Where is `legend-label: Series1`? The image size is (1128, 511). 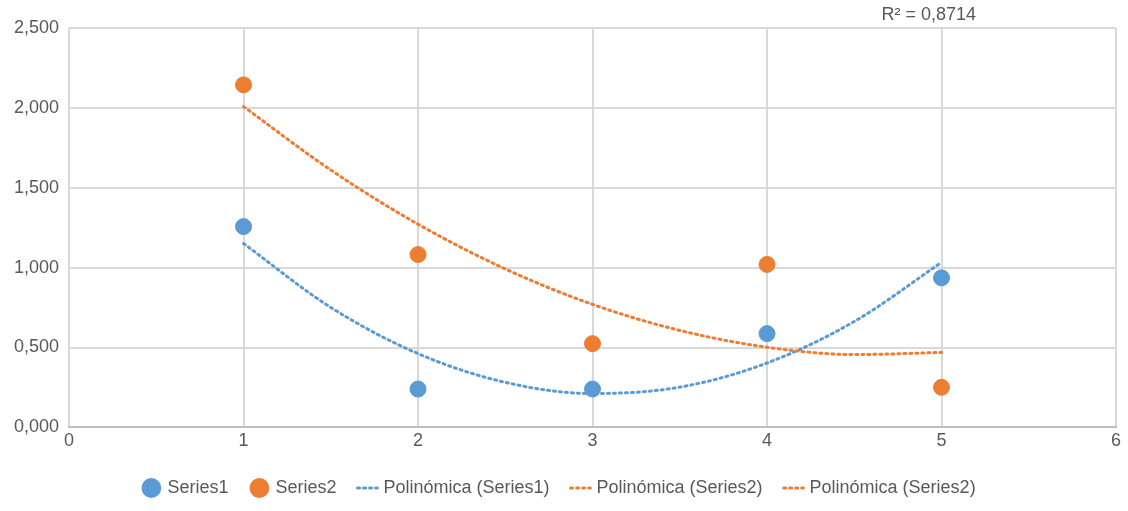 legend-label: Series1 is located at coordinates (198, 486).